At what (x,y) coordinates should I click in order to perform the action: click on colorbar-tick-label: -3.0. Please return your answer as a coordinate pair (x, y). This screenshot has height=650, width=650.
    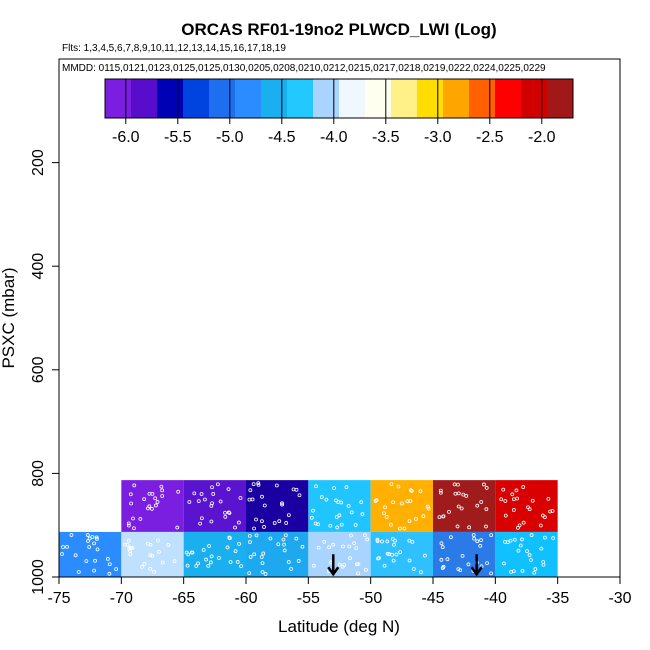
    Looking at the image, I should click on (438, 137).